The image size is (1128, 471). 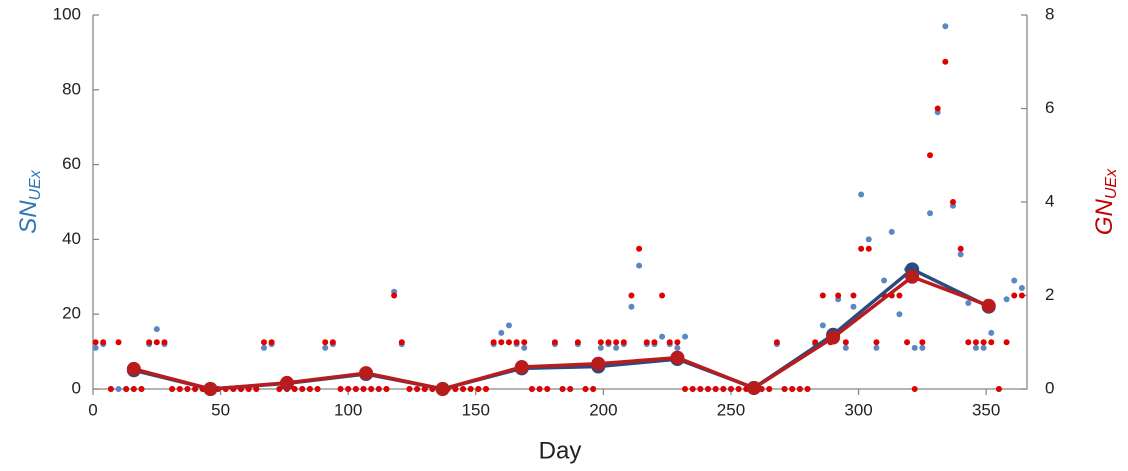 I want to click on x-tick-label: 150, so click(x=476, y=409).